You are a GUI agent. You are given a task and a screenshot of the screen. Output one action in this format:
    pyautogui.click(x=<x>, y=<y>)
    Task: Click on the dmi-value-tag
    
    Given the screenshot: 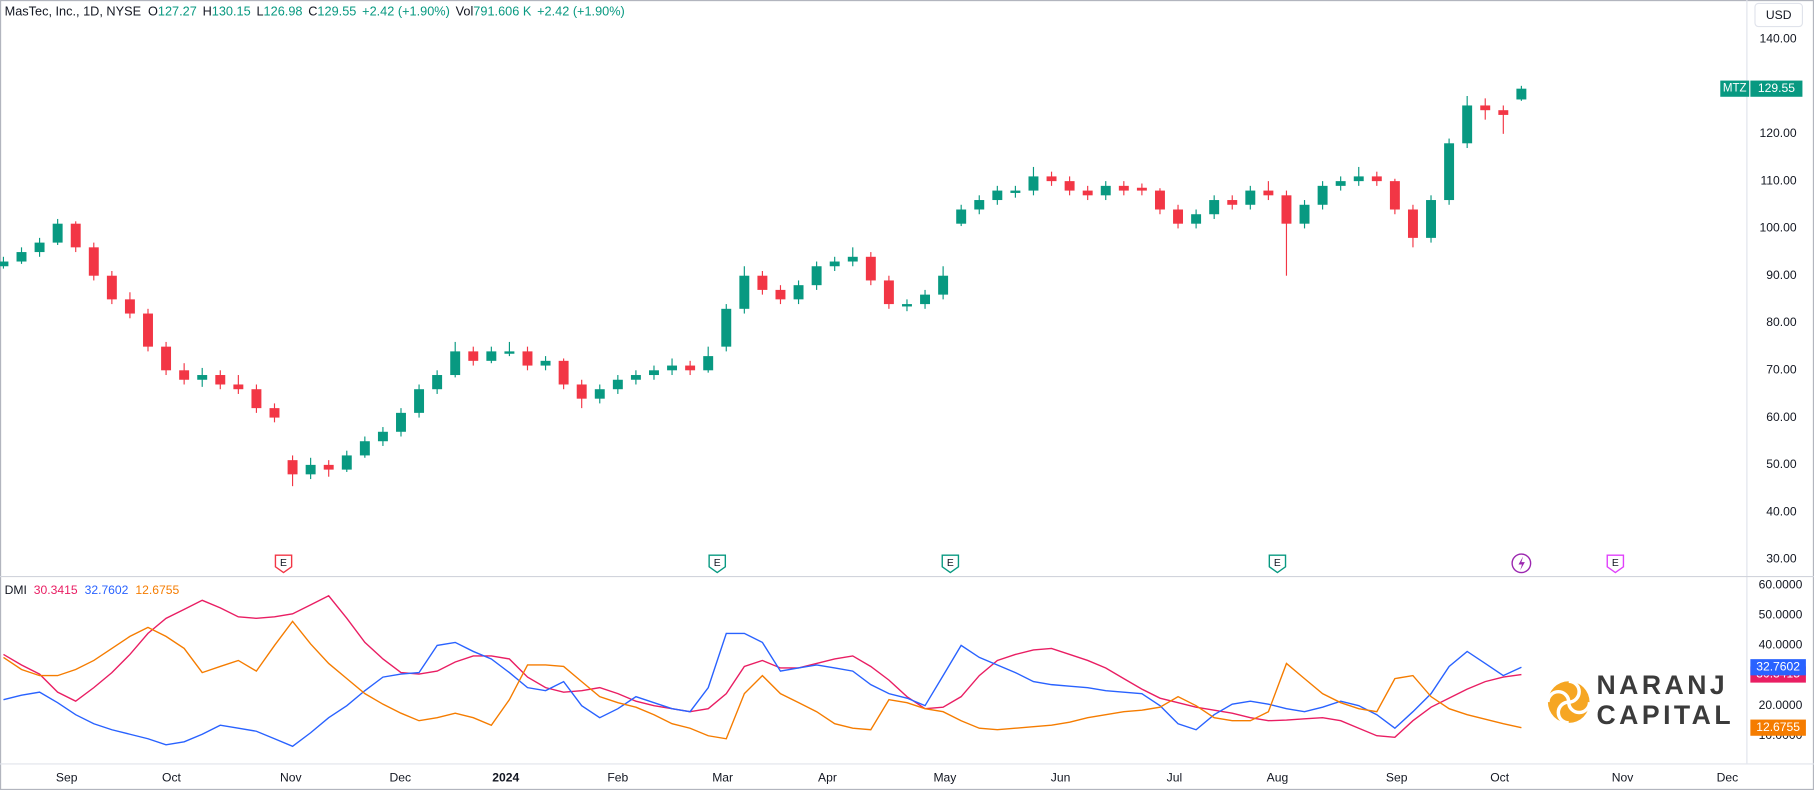 What is the action you would take?
    pyautogui.click(x=1778, y=667)
    